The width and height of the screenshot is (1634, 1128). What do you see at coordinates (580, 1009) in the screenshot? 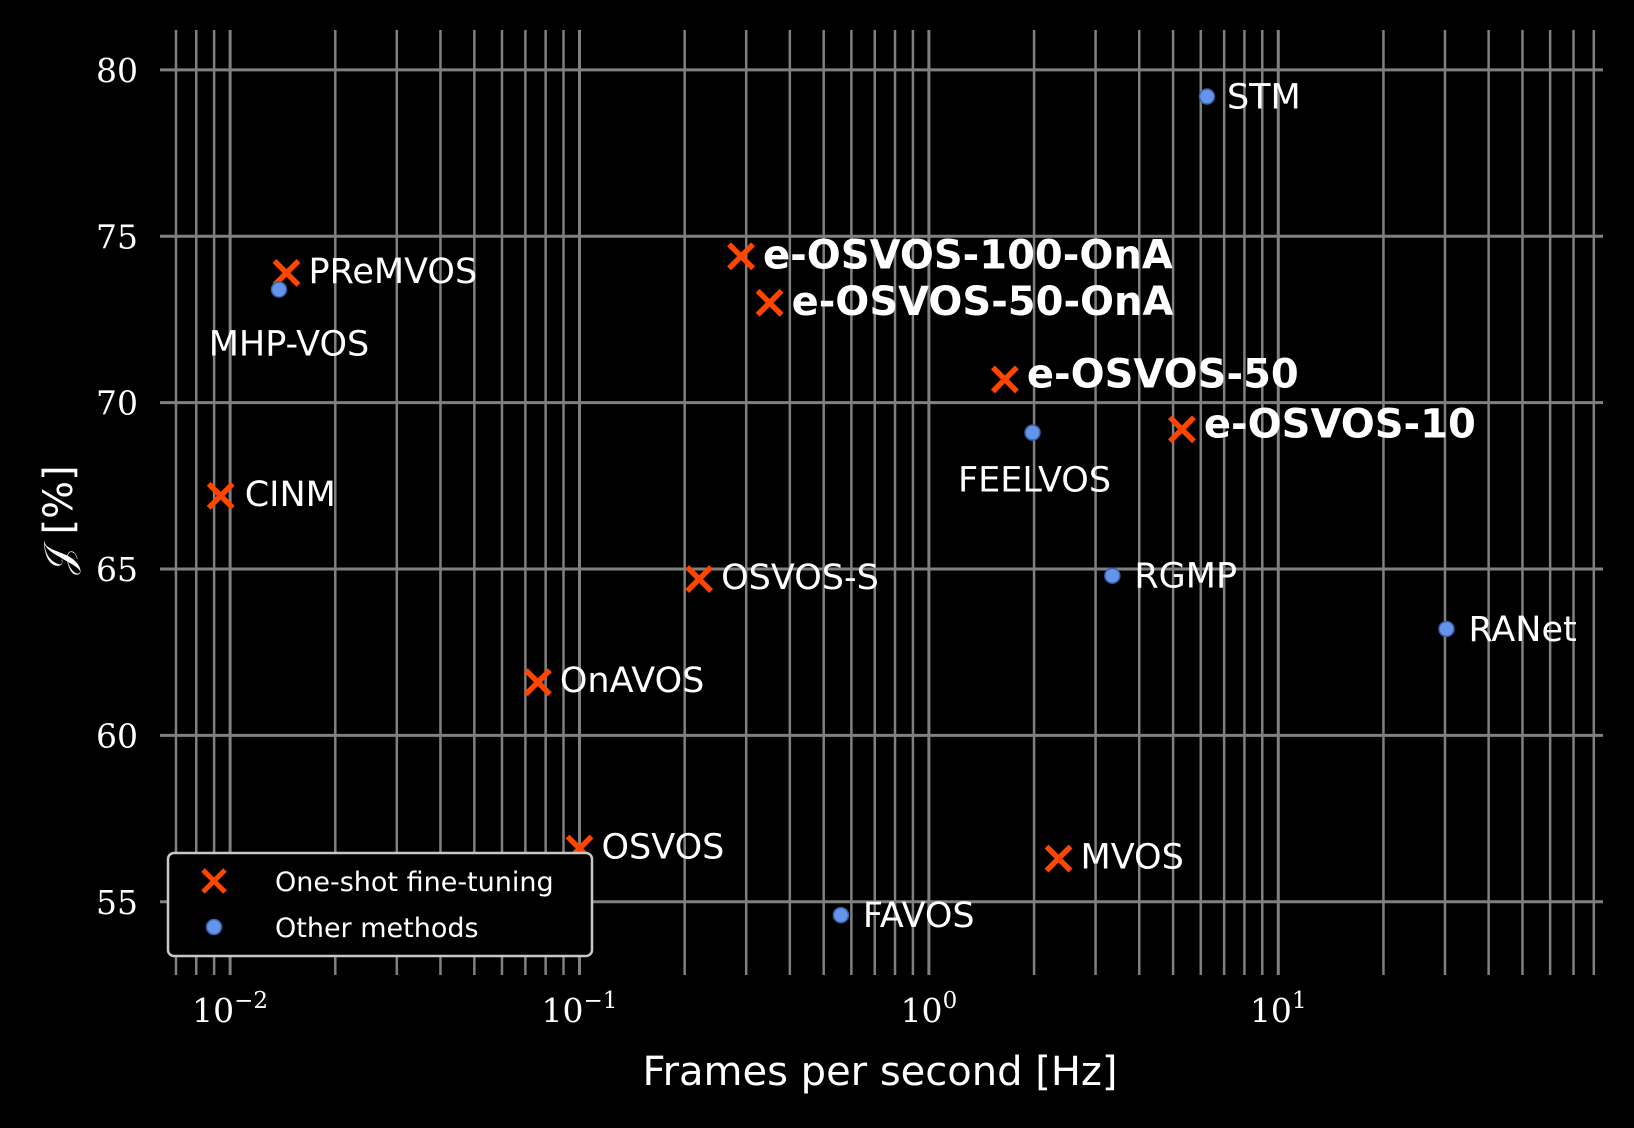
I see `x-tick-label: 10⁻¹` at bounding box center [580, 1009].